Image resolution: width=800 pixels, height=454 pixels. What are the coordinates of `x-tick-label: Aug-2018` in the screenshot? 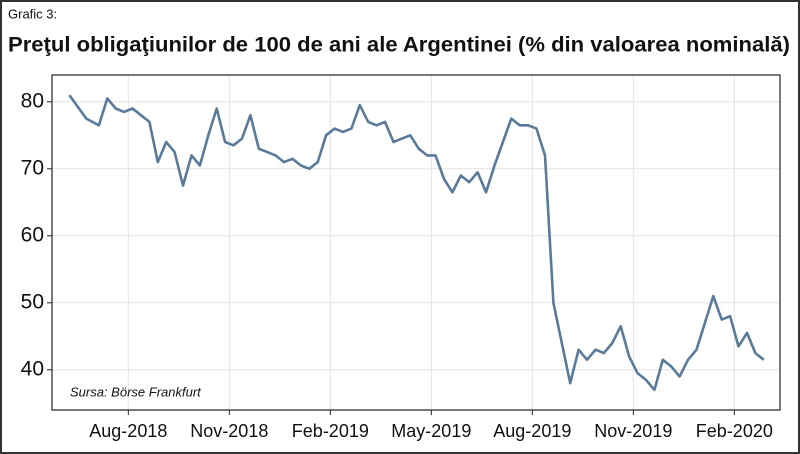 It's located at (128, 431).